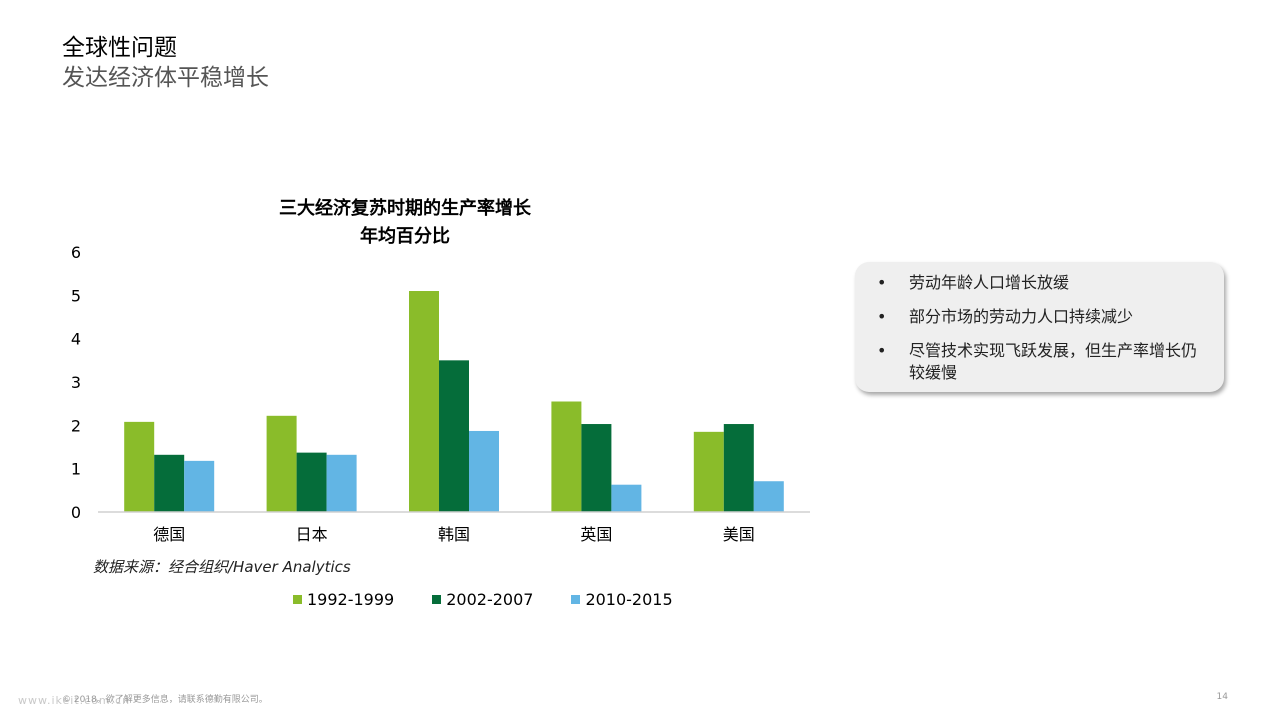 The width and height of the screenshot is (1280, 720). I want to click on chart-title-block: 三大经济复苏时期的生产率增长 年均百分比, so click(405, 223).